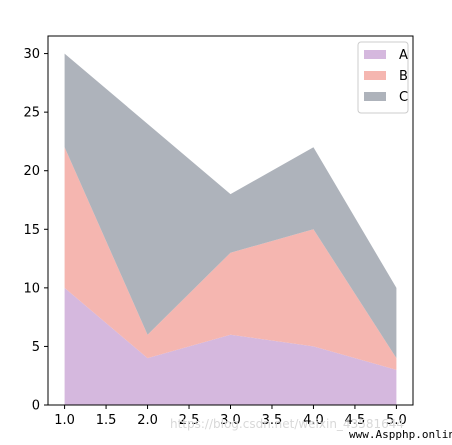  I want to click on x-tick-label: 2.0, so click(147, 420).